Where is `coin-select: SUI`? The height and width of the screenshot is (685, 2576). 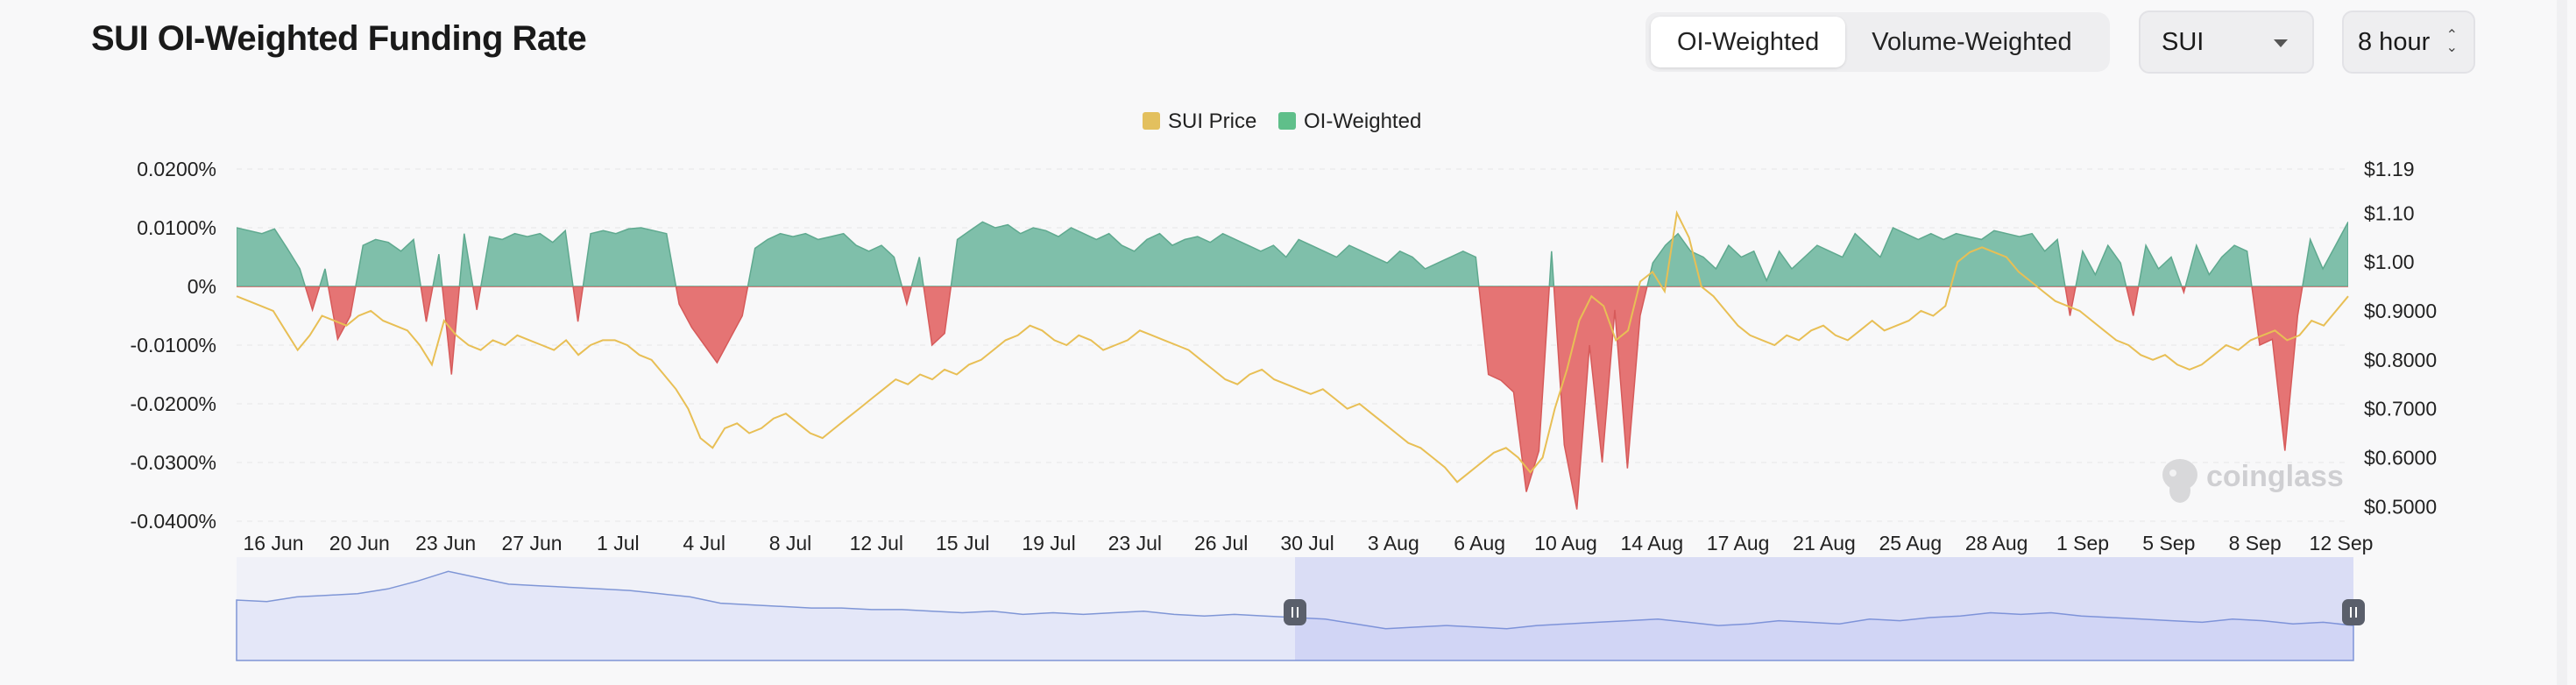 coin-select: SUI is located at coordinates (2226, 43).